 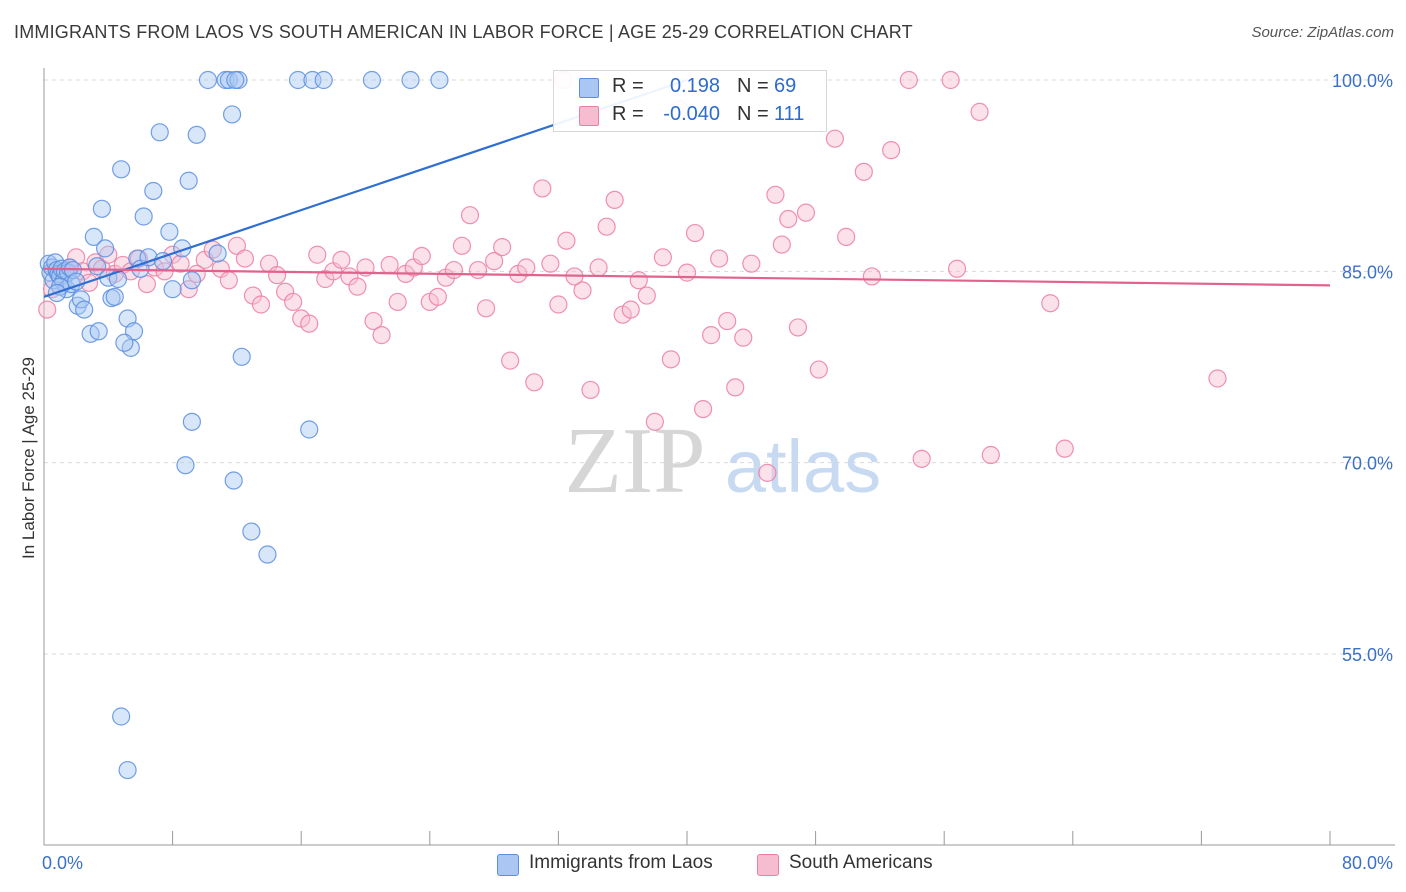 What do you see at coordinates (803, 466) in the screenshot?
I see `watermark-atlas: atlas` at bounding box center [803, 466].